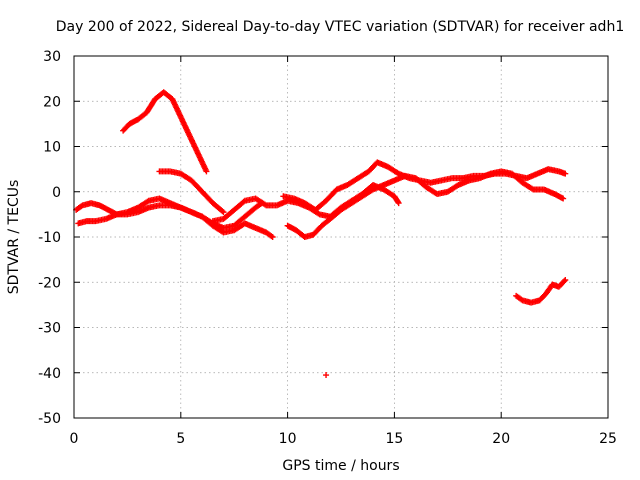 Image resolution: width=640 pixels, height=480 pixels. What do you see at coordinates (608, 439) in the screenshot?
I see `x-tick-label: 25` at bounding box center [608, 439].